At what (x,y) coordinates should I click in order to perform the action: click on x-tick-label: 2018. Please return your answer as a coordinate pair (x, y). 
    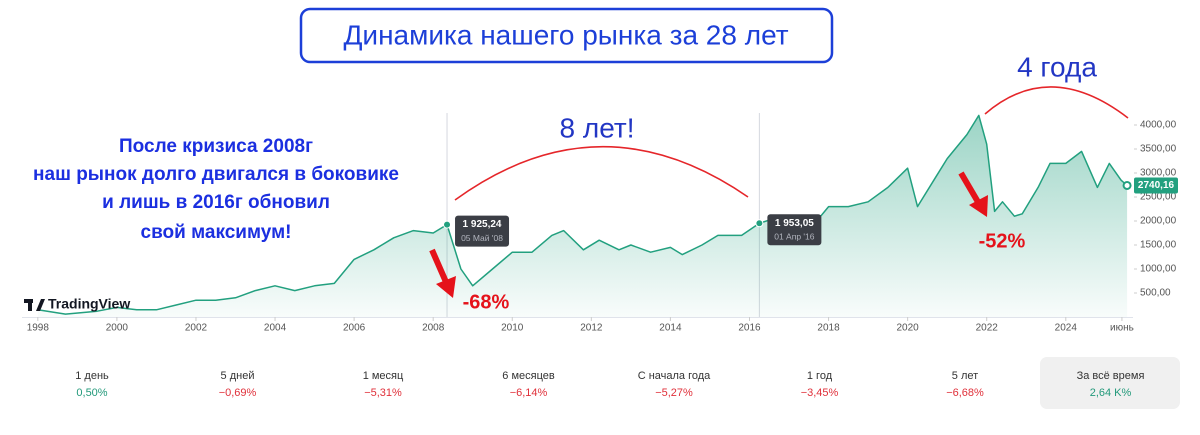
    Looking at the image, I should click on (828, 328).